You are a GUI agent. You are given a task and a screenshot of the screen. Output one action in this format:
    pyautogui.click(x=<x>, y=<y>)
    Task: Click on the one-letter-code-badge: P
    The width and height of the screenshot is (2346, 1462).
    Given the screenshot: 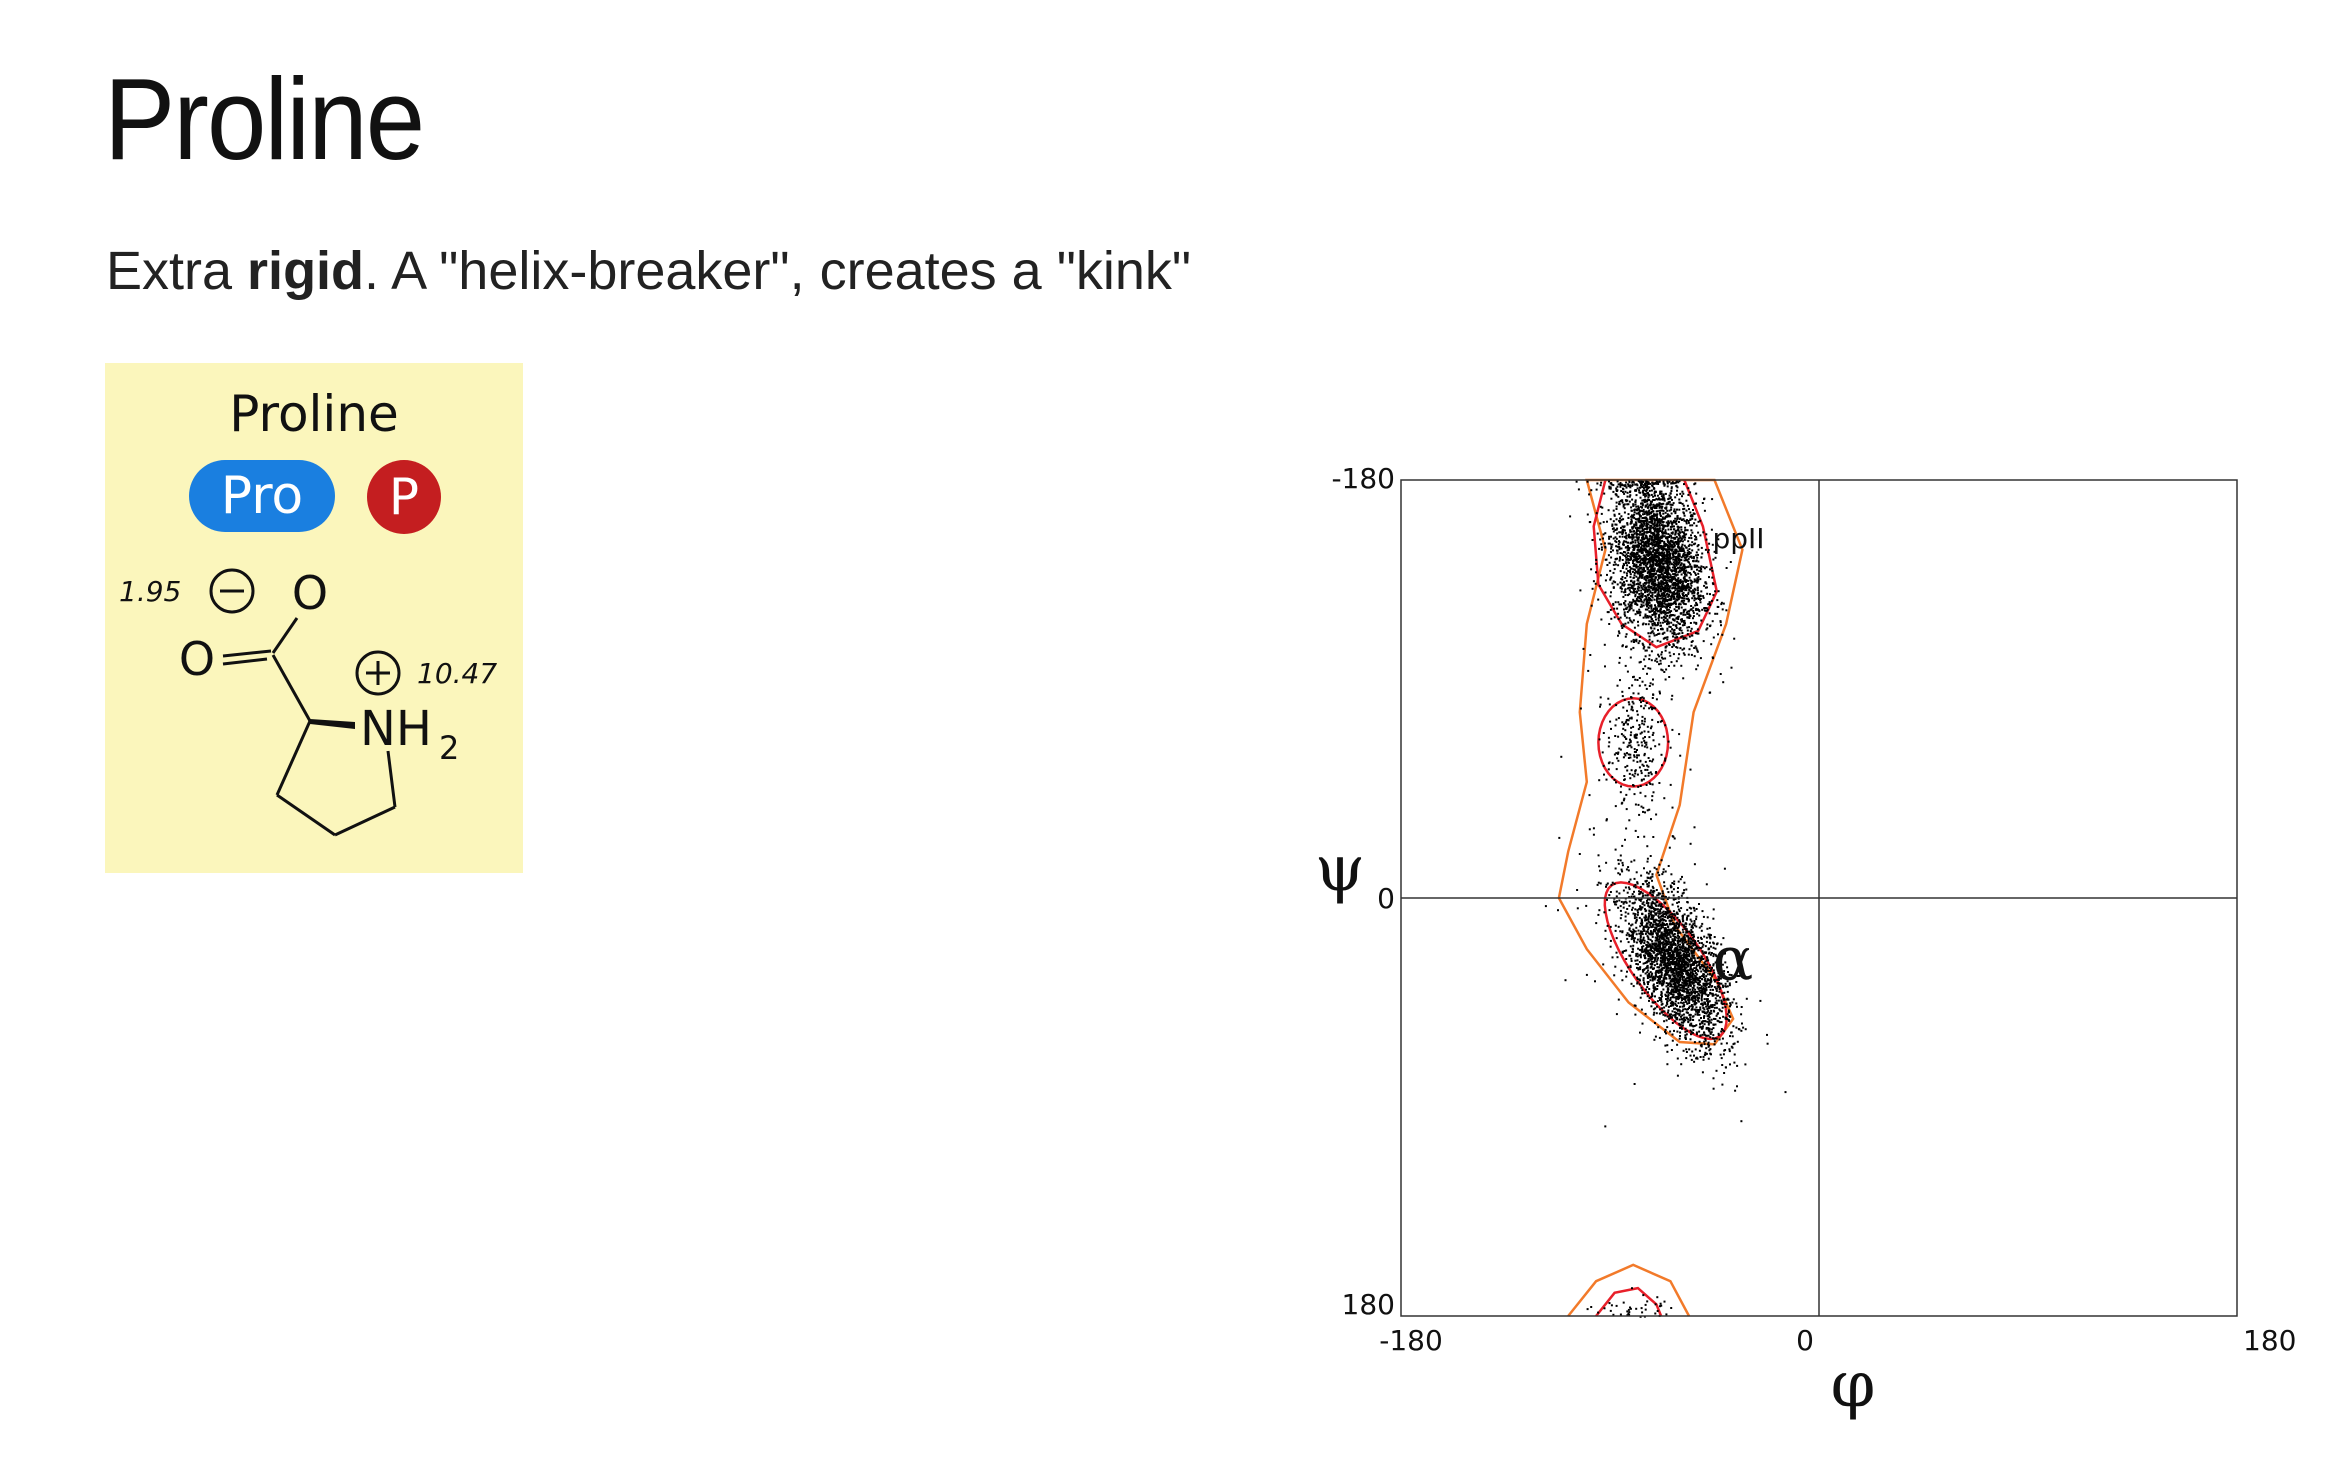 What is the action you would take?
    pyautogui.click(x=404, y=497)
    